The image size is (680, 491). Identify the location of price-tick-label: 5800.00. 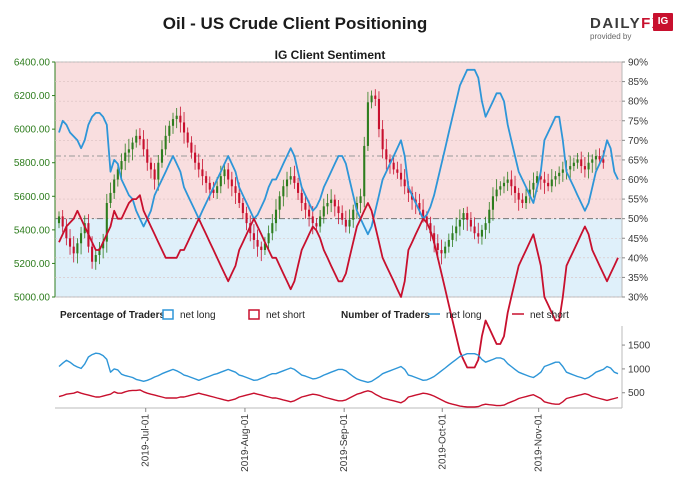
(32, 163).